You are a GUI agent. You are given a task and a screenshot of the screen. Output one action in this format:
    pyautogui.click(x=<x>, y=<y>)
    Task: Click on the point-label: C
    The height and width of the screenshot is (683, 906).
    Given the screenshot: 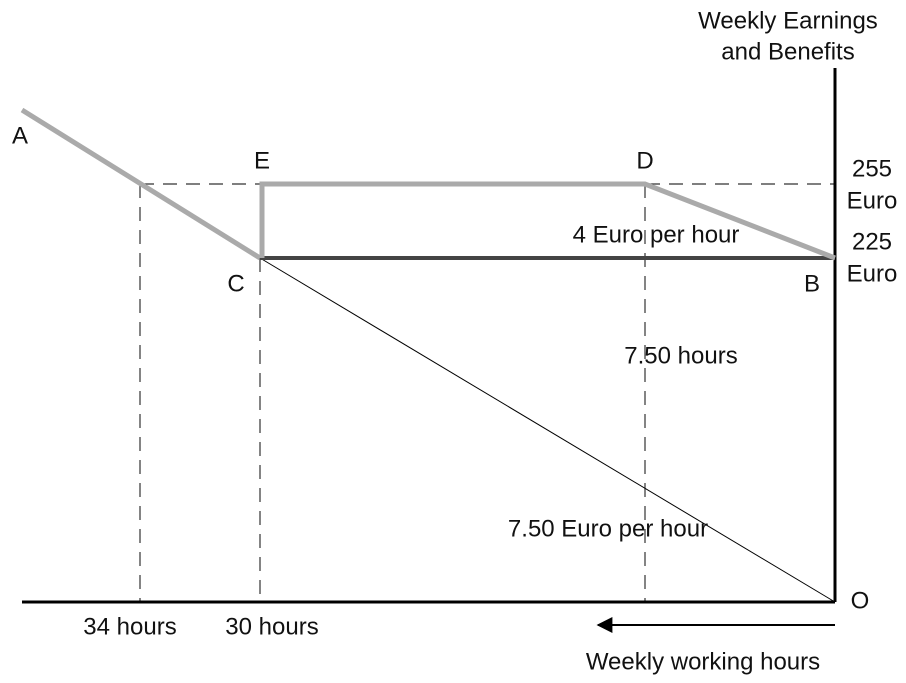 What is the action you would take?
    pyautogui.click(x=235, y=283)
    